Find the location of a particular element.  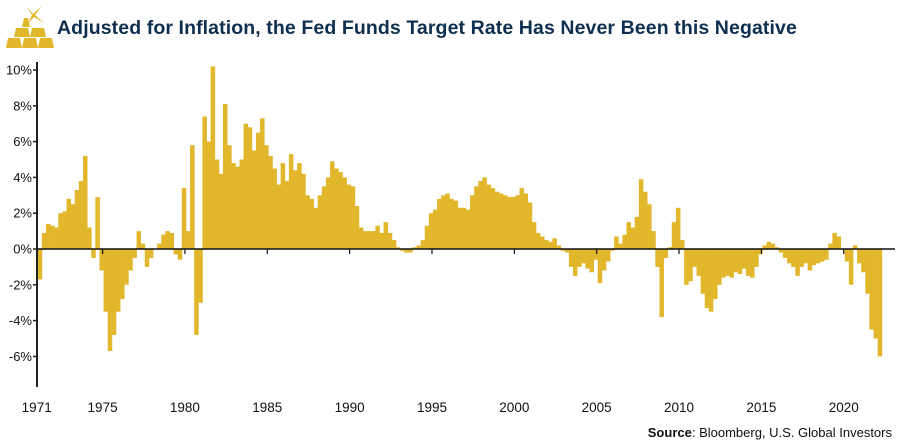

y-tick-label: -2% is located at coordinates (21, 284).